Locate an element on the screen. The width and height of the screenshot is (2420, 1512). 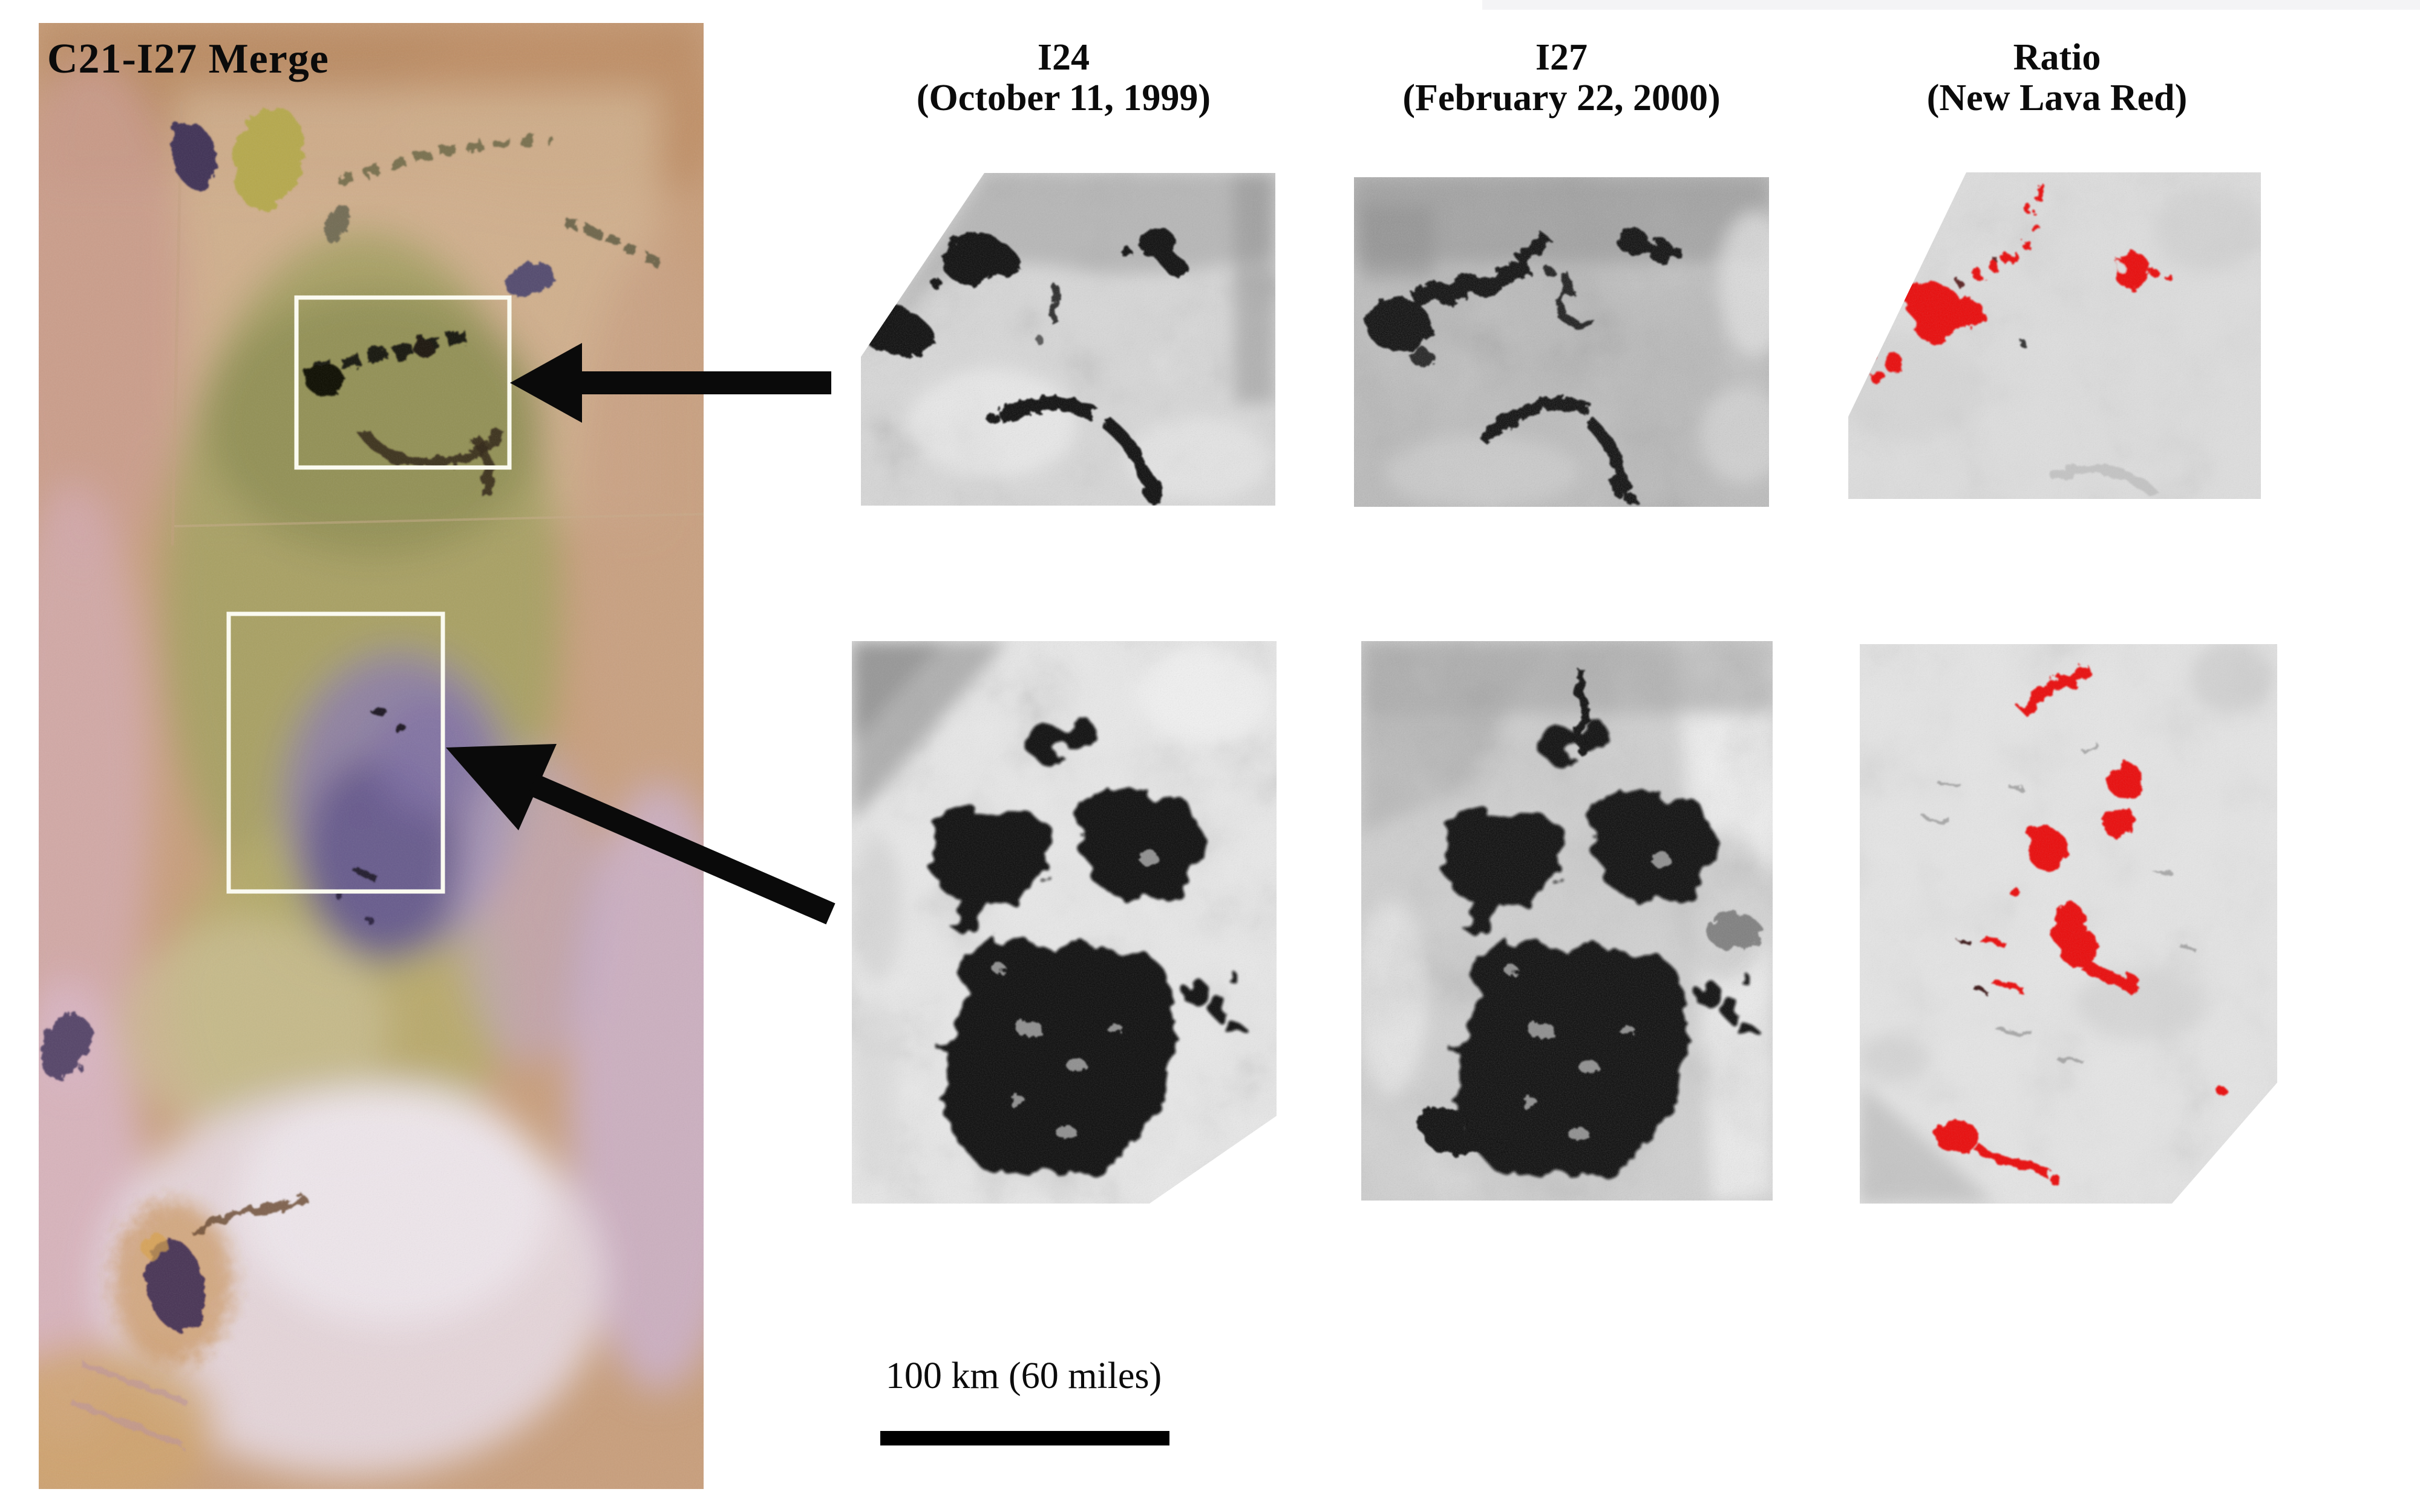
column-date-i24: (October 11, 1999) is located at coordinates (1063, 98).